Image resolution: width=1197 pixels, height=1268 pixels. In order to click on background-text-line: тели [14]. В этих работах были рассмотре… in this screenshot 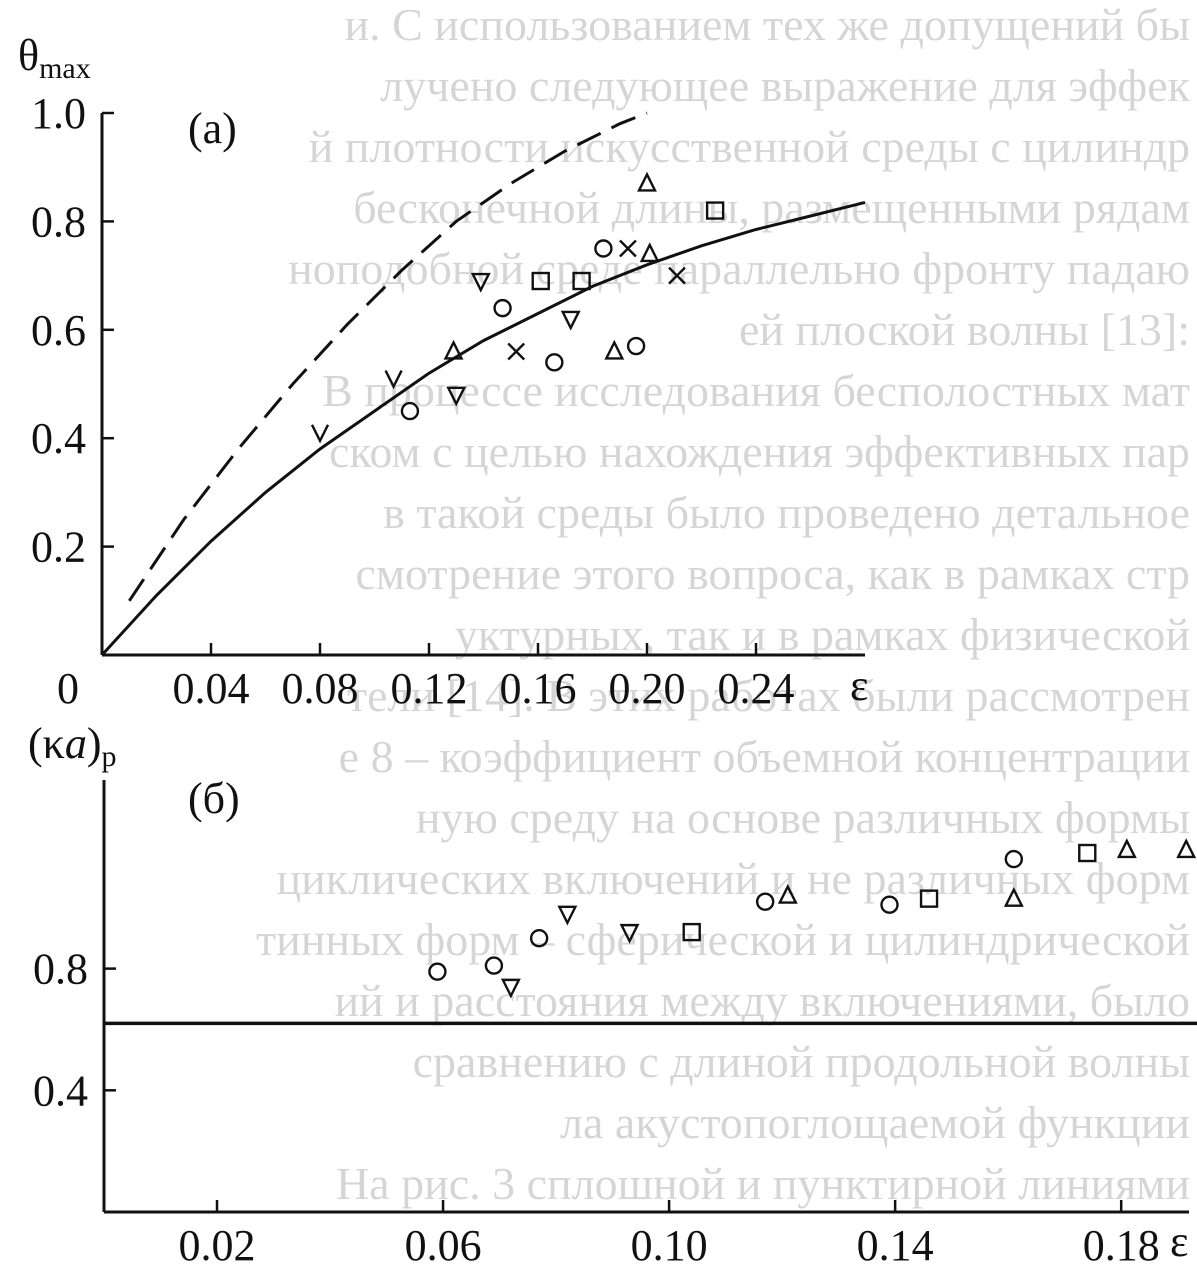, I will do `click(768, 695)`.